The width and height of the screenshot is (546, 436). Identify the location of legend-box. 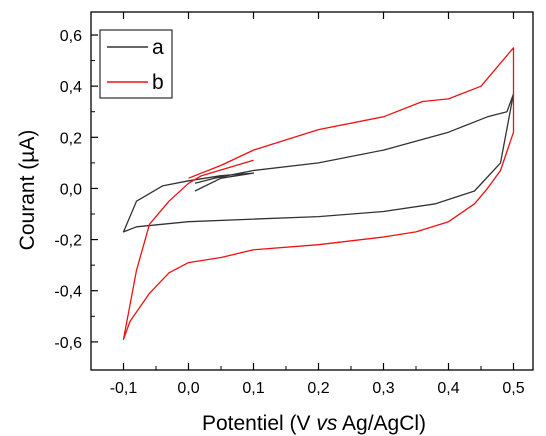
(136, 64).